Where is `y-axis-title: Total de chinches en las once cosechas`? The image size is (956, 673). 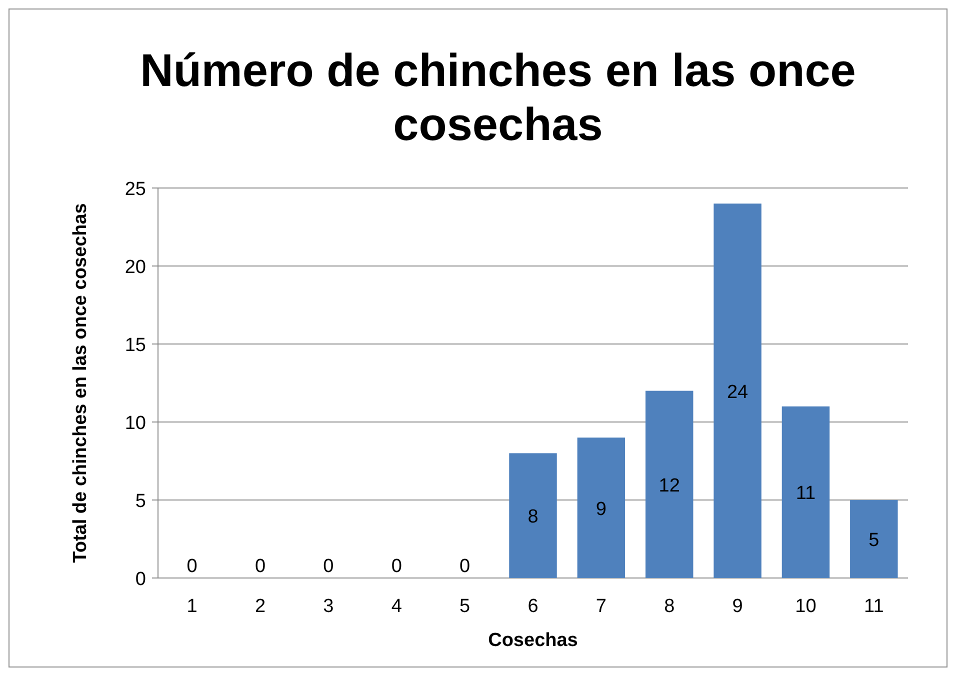 y-axis-title: Total de chinches en las once cosechas is located at coordinates (80, 383).